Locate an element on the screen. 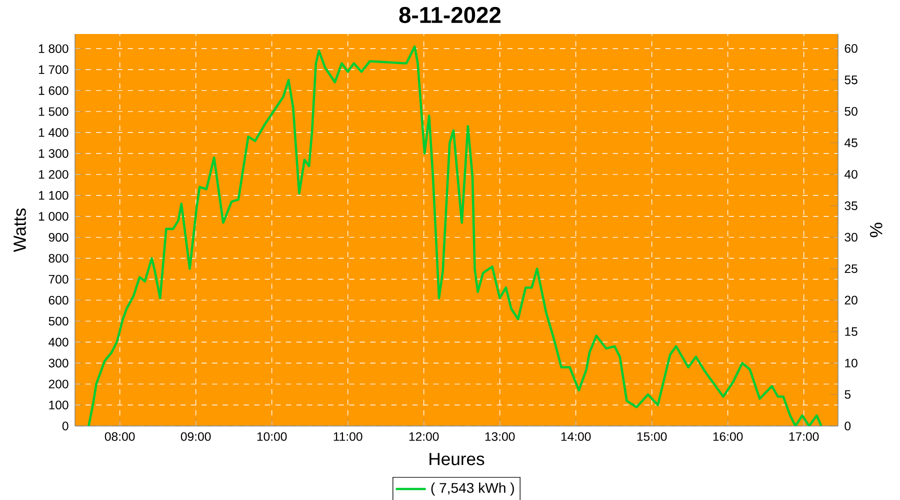  legend-label: ( 7,543 kWh ) is located at coordinates (472, 489).